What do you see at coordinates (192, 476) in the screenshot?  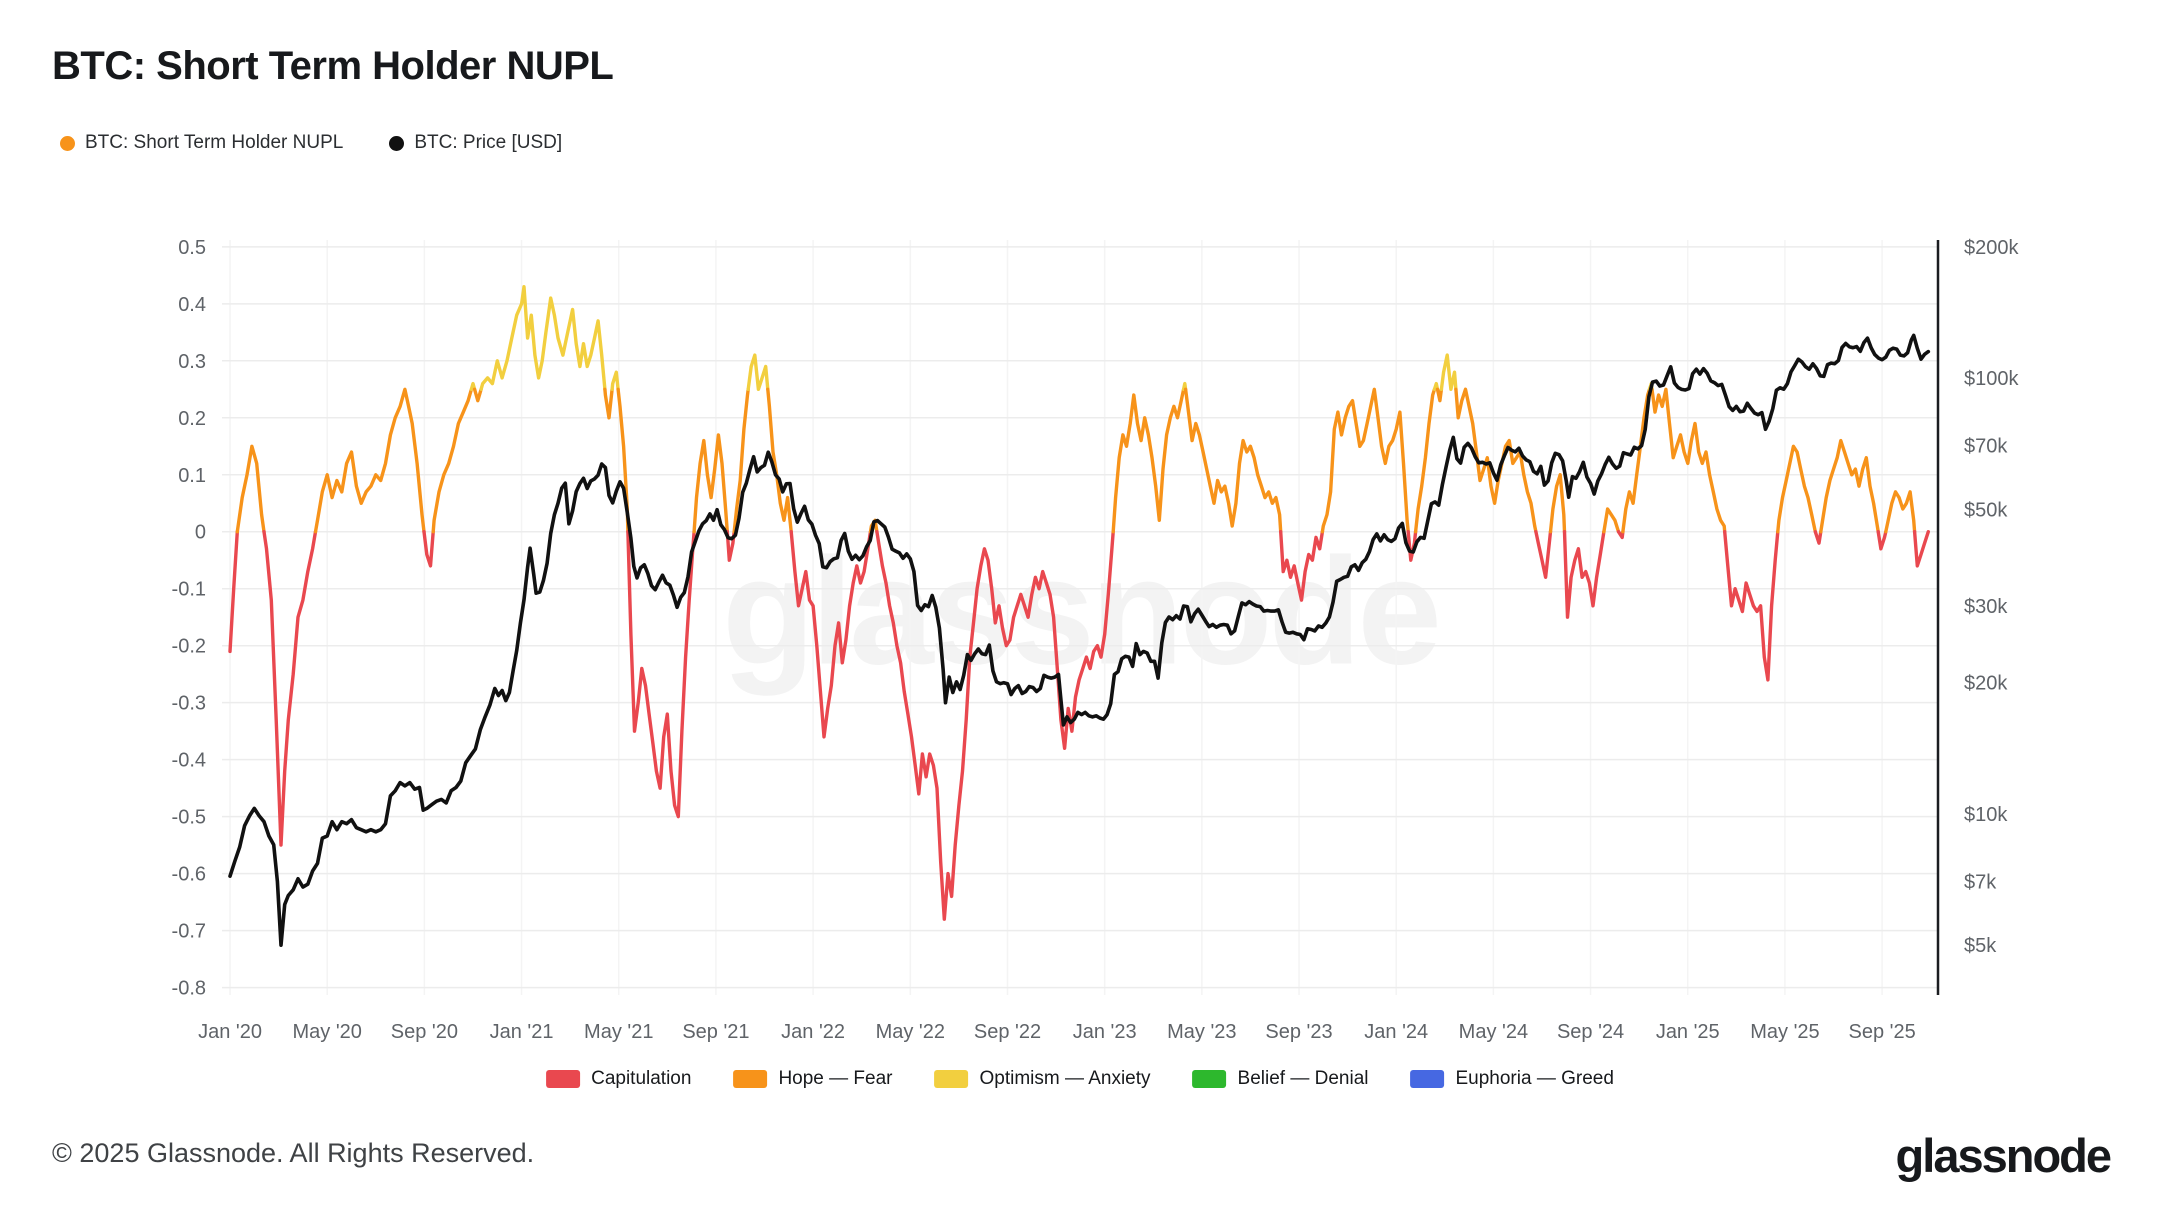 I see `left-axis-tick-label: 0.1` at bounding box center [192, 476].